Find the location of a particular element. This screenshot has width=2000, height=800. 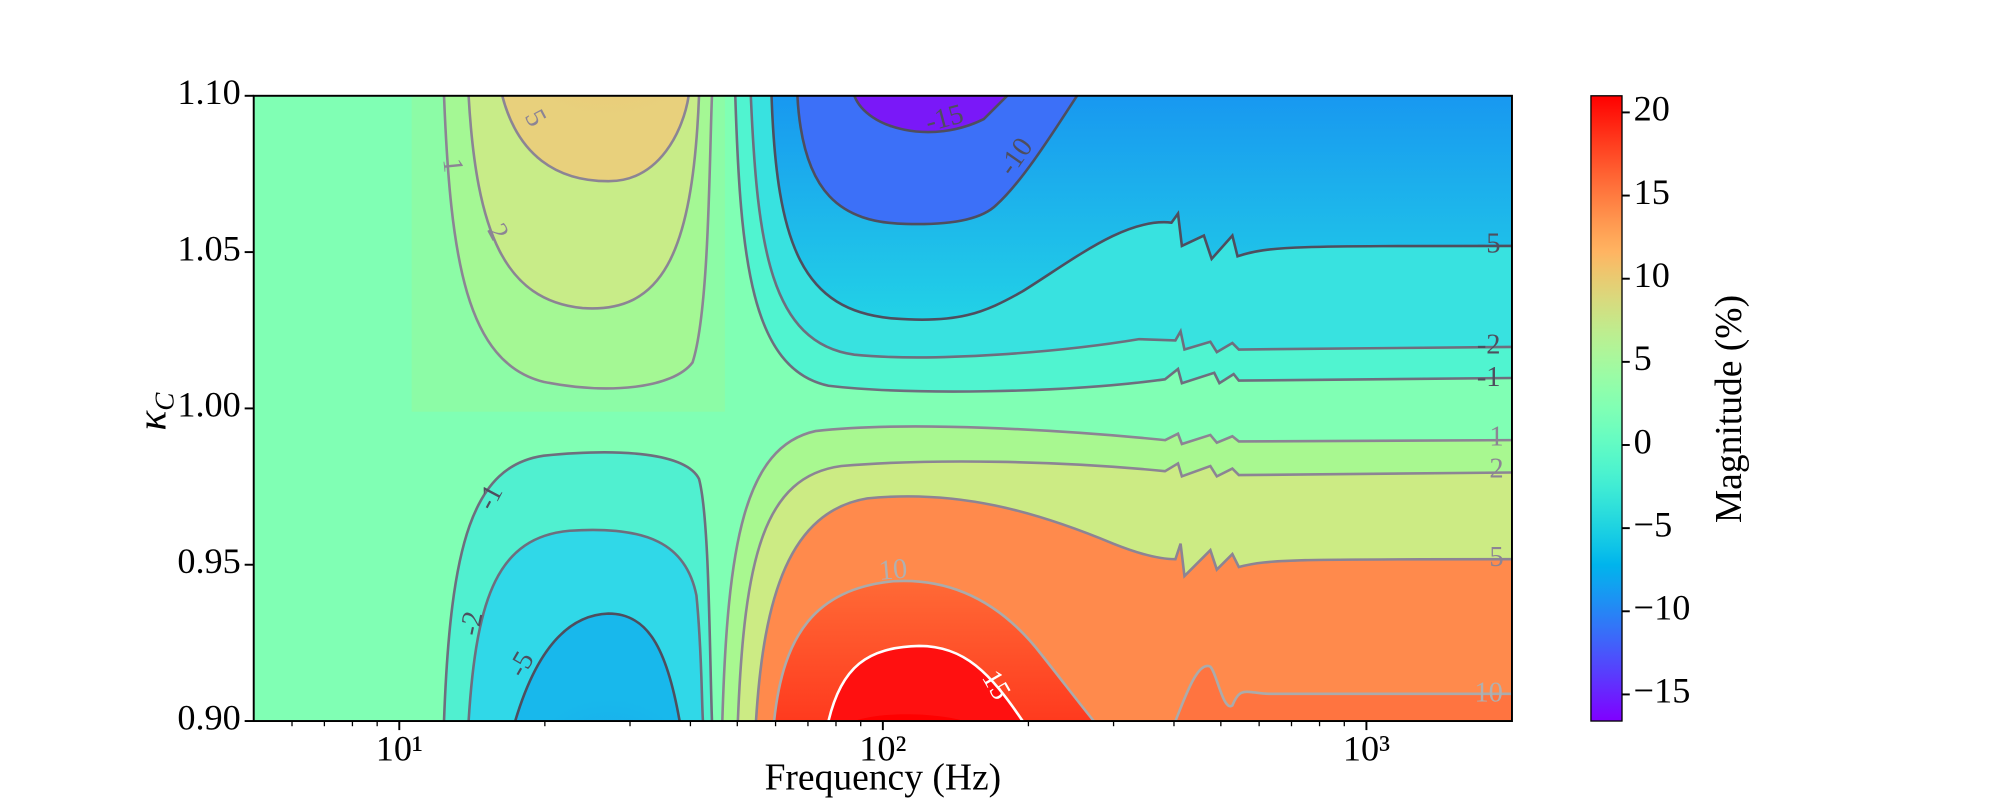

y-tick-label: 0.95 is located at coordinates (208, 561).